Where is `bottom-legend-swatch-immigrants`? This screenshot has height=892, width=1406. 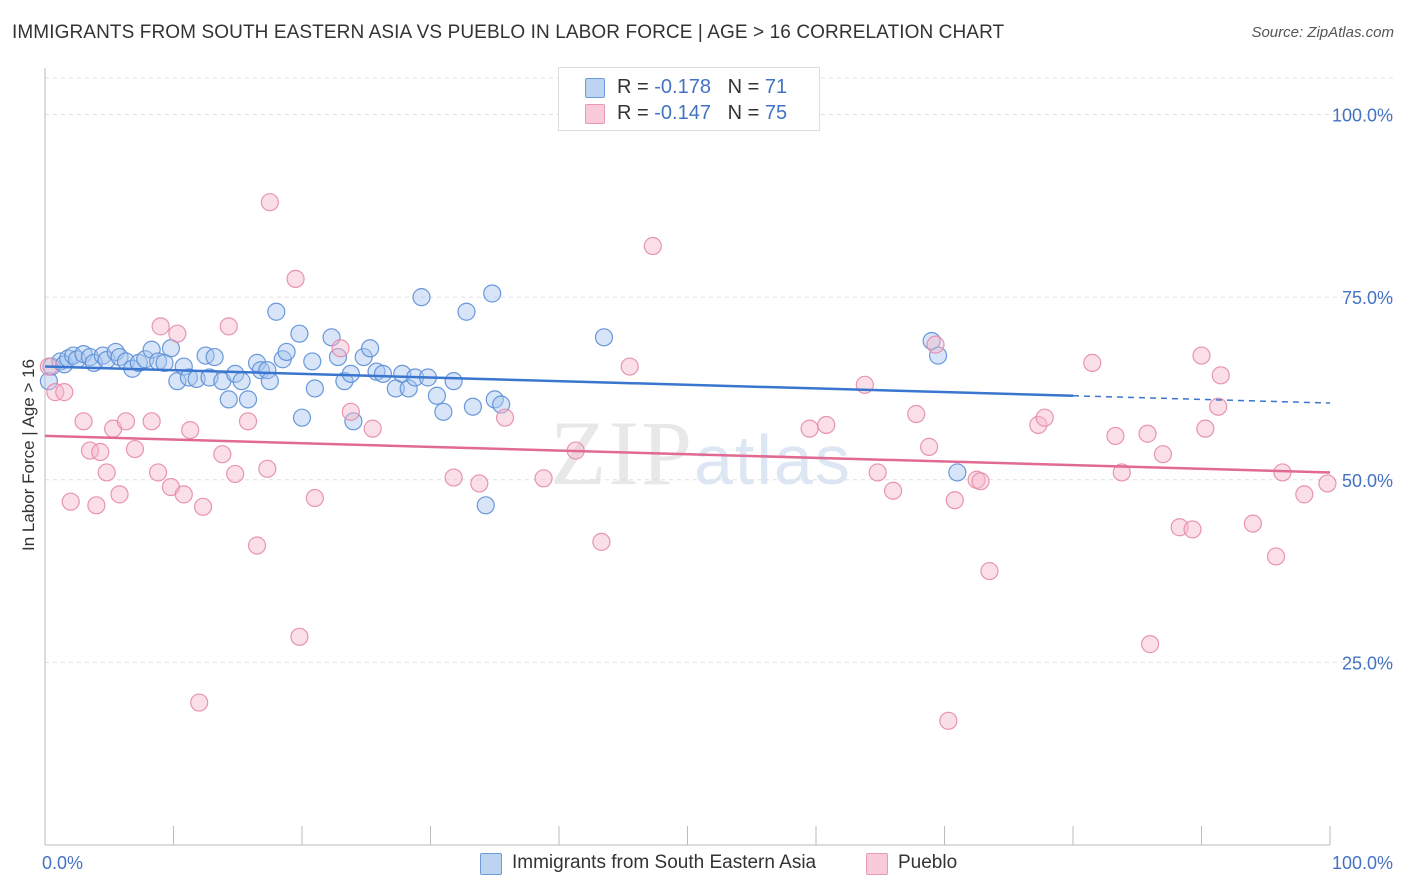
bottom-legend-swatch-immigrants is located at coordinates (491, 864).